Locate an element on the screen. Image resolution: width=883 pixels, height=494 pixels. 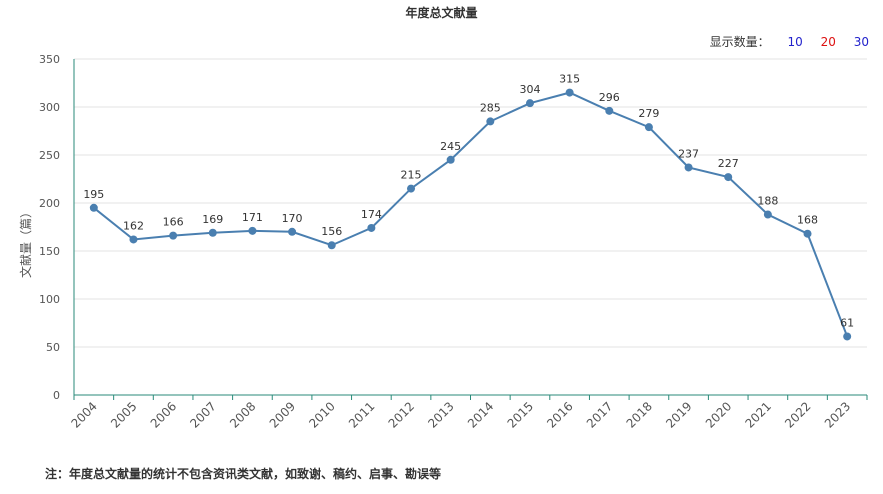
y-tick-label: 100 is located at coordinates (49, 299).